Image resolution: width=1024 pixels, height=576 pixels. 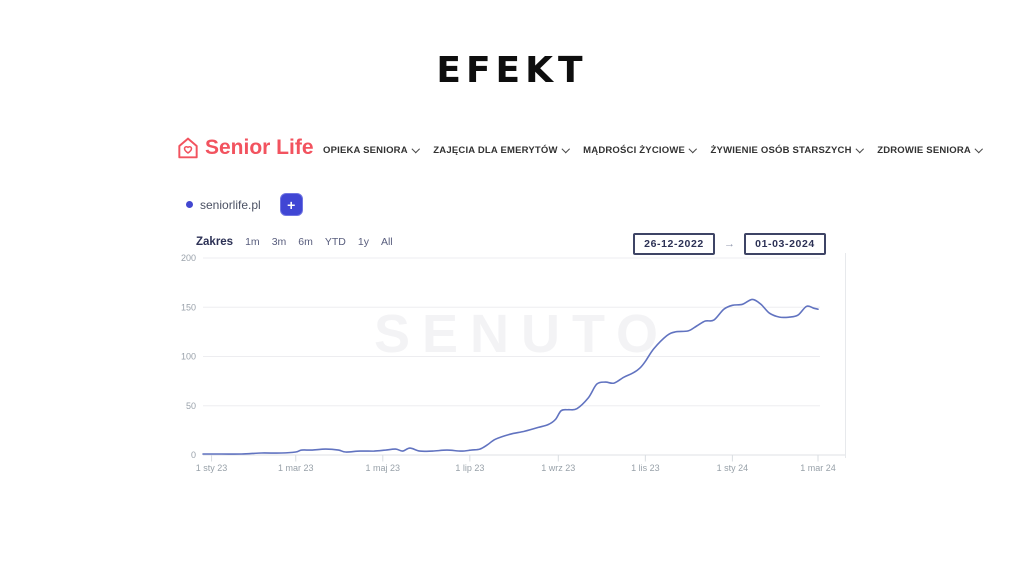 I want to click on y-axis-label: 50, so click(x=191, y=406).